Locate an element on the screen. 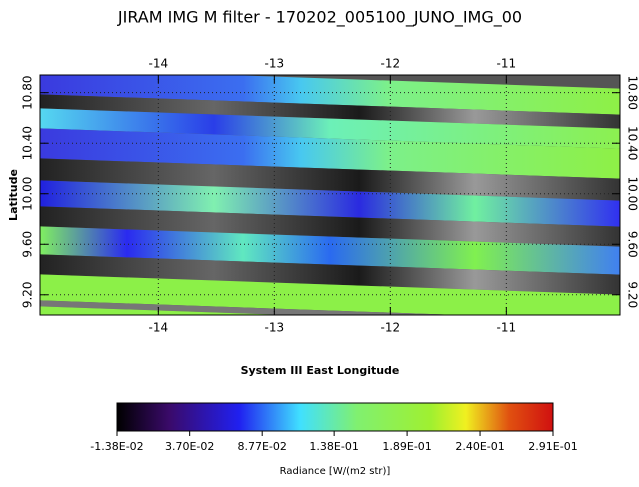  colorbar is located at coordinates (335, 417).